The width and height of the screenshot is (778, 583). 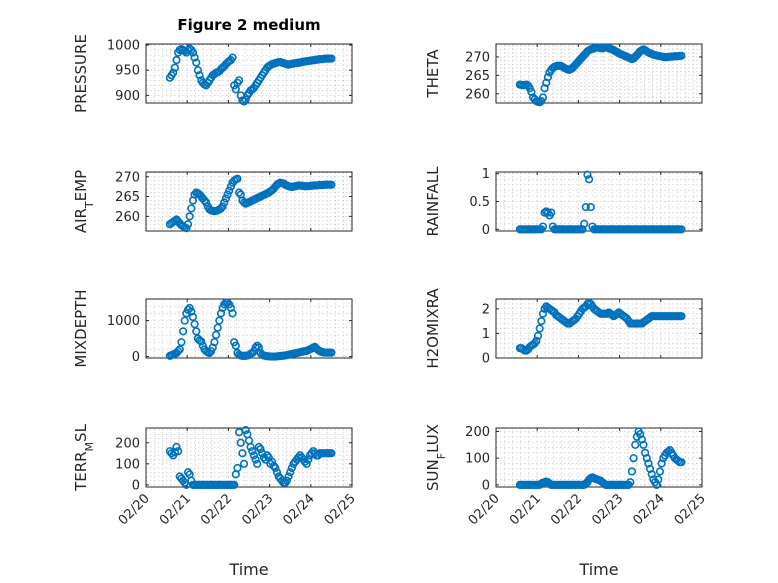 What do you see at coordinates (600, 458) in the screenshot?
I see `series-sun-flux` at bounding box center [600, 458].